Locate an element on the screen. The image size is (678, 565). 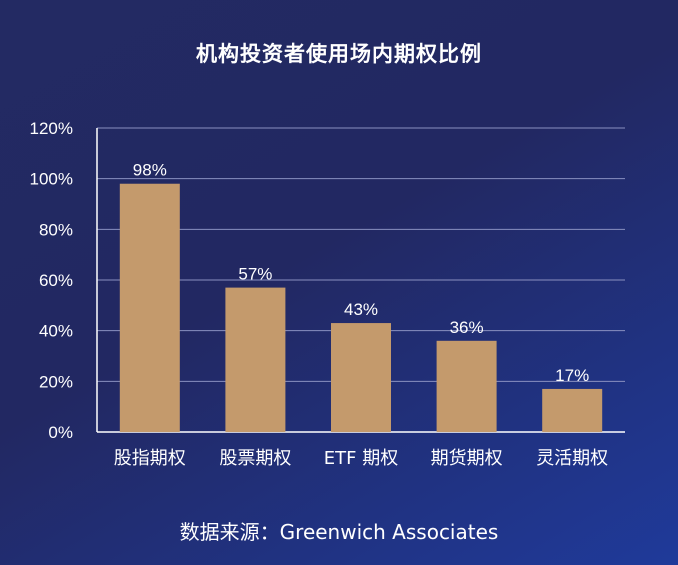
y-tick-label: 60% is located at coordinates (56, 280).